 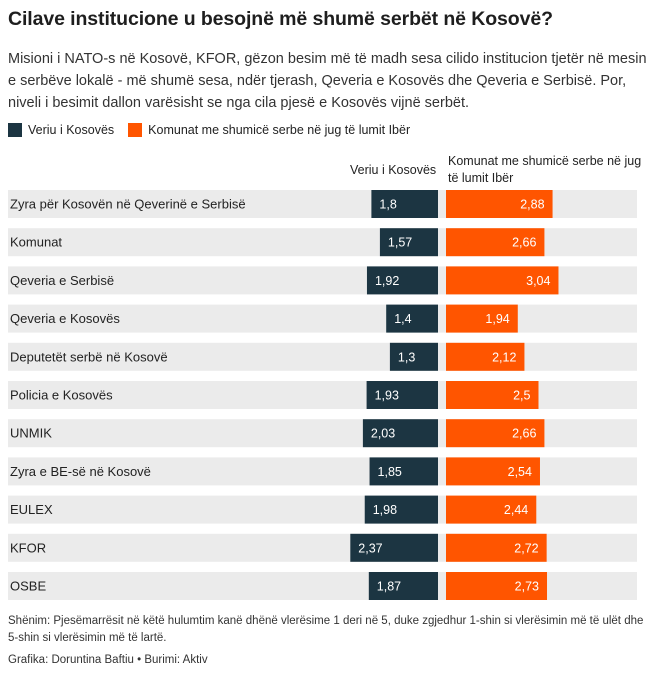 I want to click on bar-label-south: 2,54, so click(x=520, y=472).